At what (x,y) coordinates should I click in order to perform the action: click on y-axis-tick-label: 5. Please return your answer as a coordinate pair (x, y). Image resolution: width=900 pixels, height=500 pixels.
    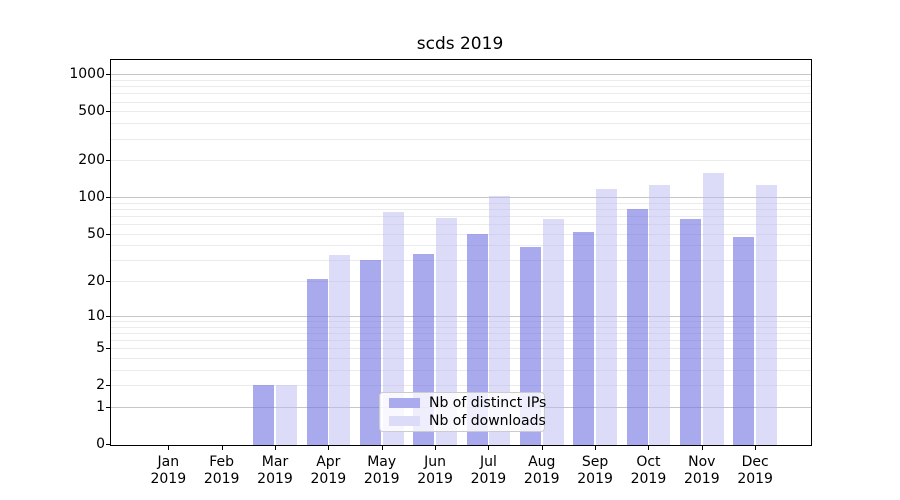
    Looking at the image, I should click on (100, 348).